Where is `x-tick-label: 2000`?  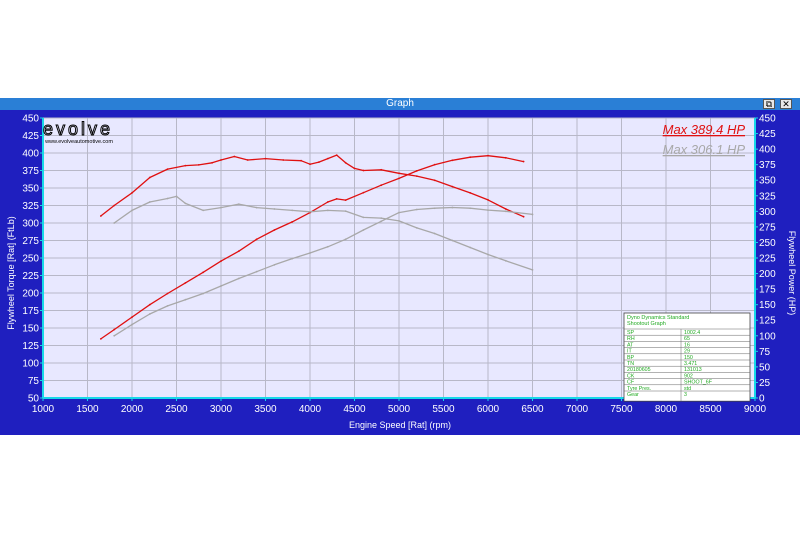
x-tick-label: 2000 is located at coordinates (132, 409).